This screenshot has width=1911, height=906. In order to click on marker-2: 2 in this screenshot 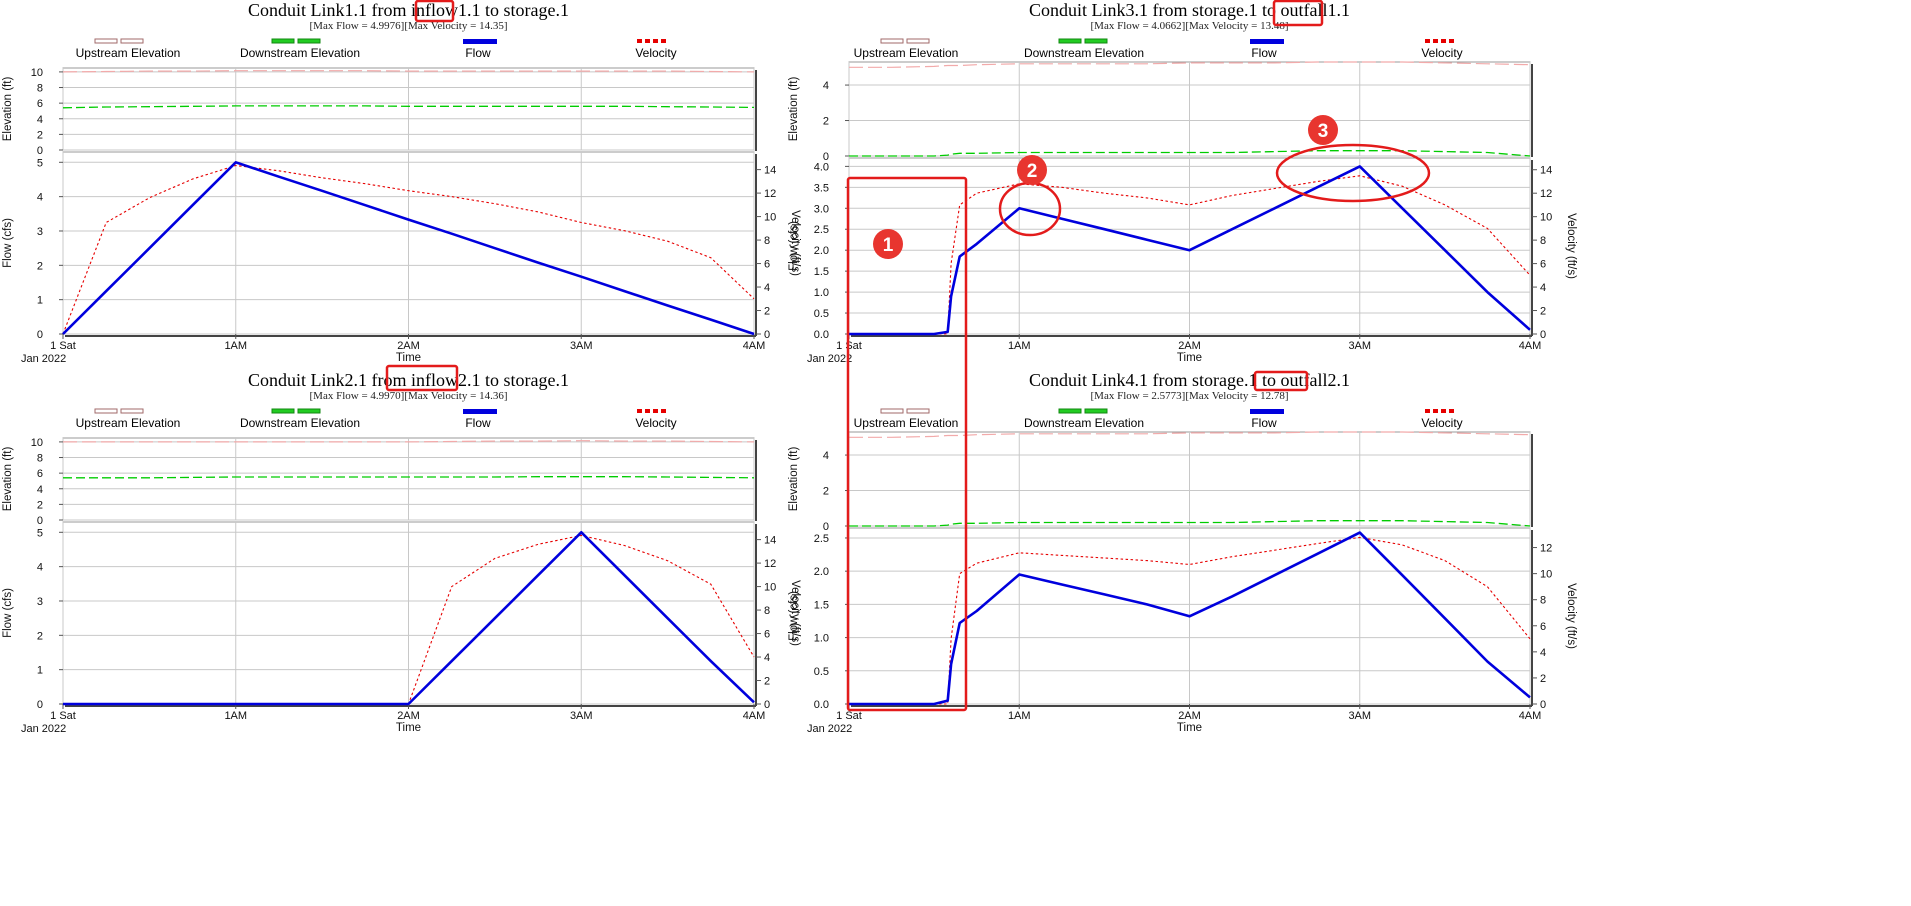, I will do `click(1032, 170)`.